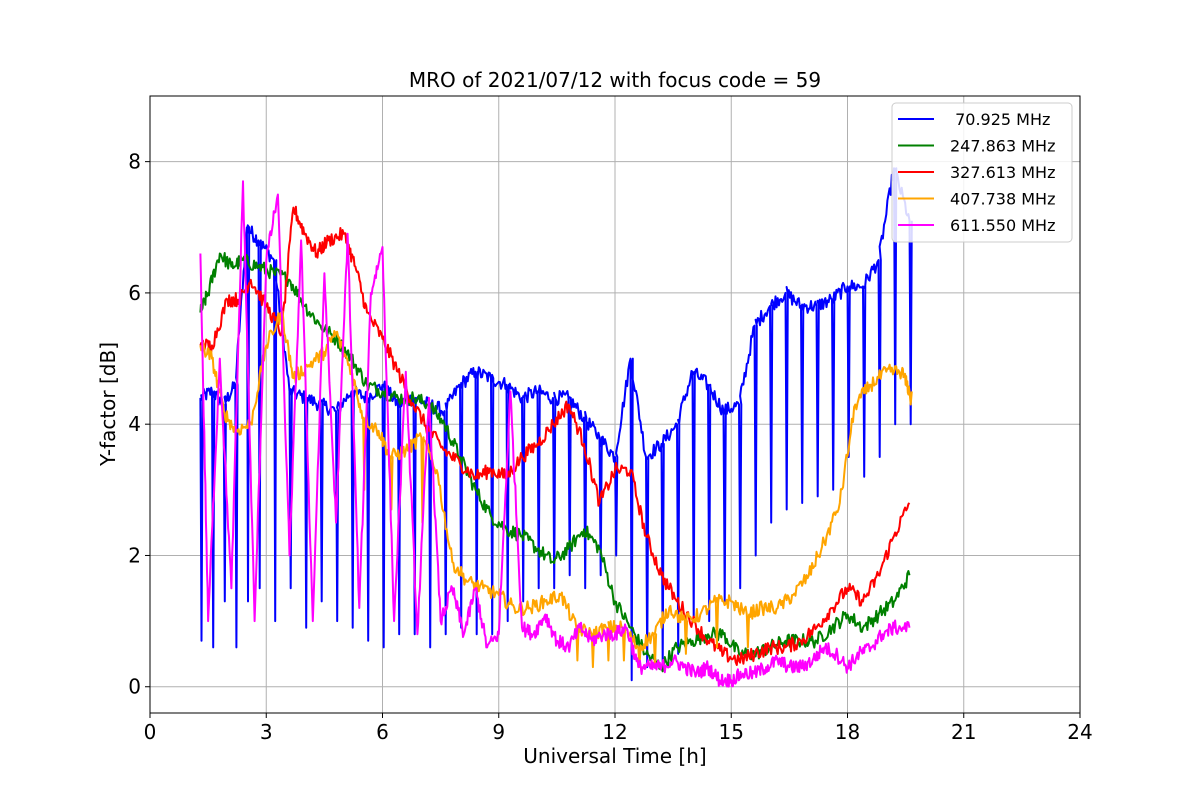  What do you see at coordinates (134, 162) in the screenshot?
I see `y-tick-label: 8` at bounding box center [134, 162].